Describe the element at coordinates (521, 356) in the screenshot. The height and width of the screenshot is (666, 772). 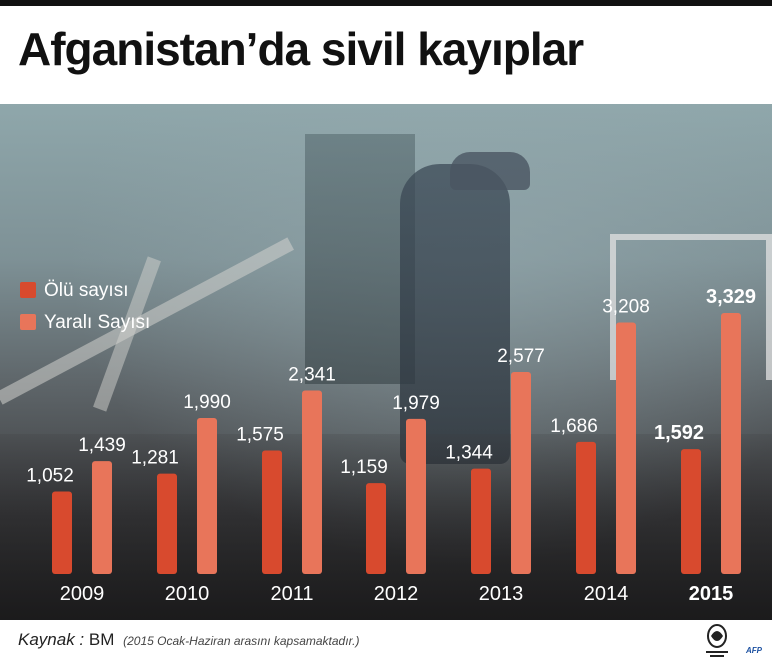
I see `value-label-injured: 2,577` at that location.